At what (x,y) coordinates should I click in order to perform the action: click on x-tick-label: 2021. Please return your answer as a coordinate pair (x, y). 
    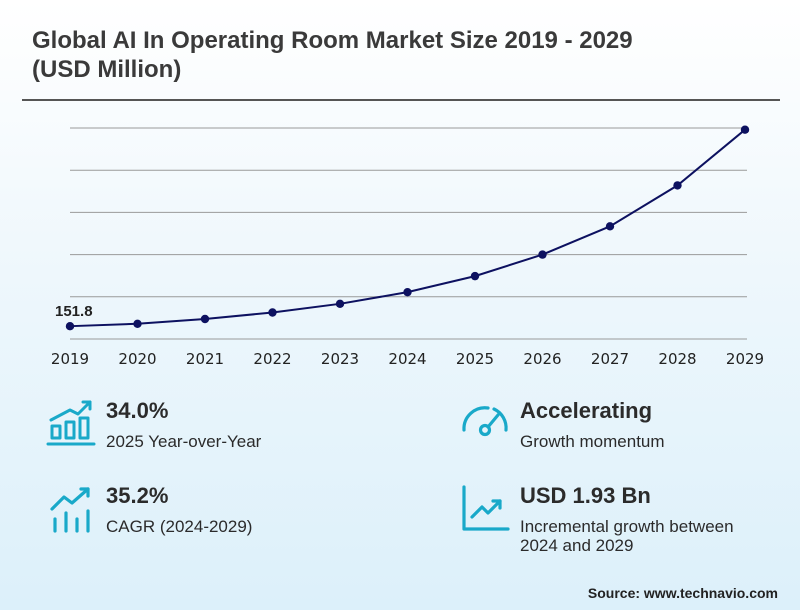
    Looking at the image, I should click on (205, 359).